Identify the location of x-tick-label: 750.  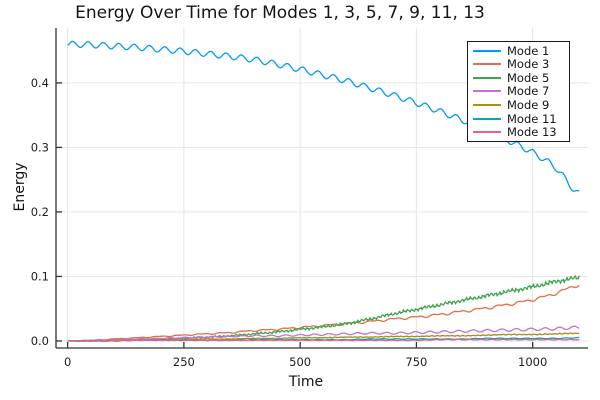
(416, 362).